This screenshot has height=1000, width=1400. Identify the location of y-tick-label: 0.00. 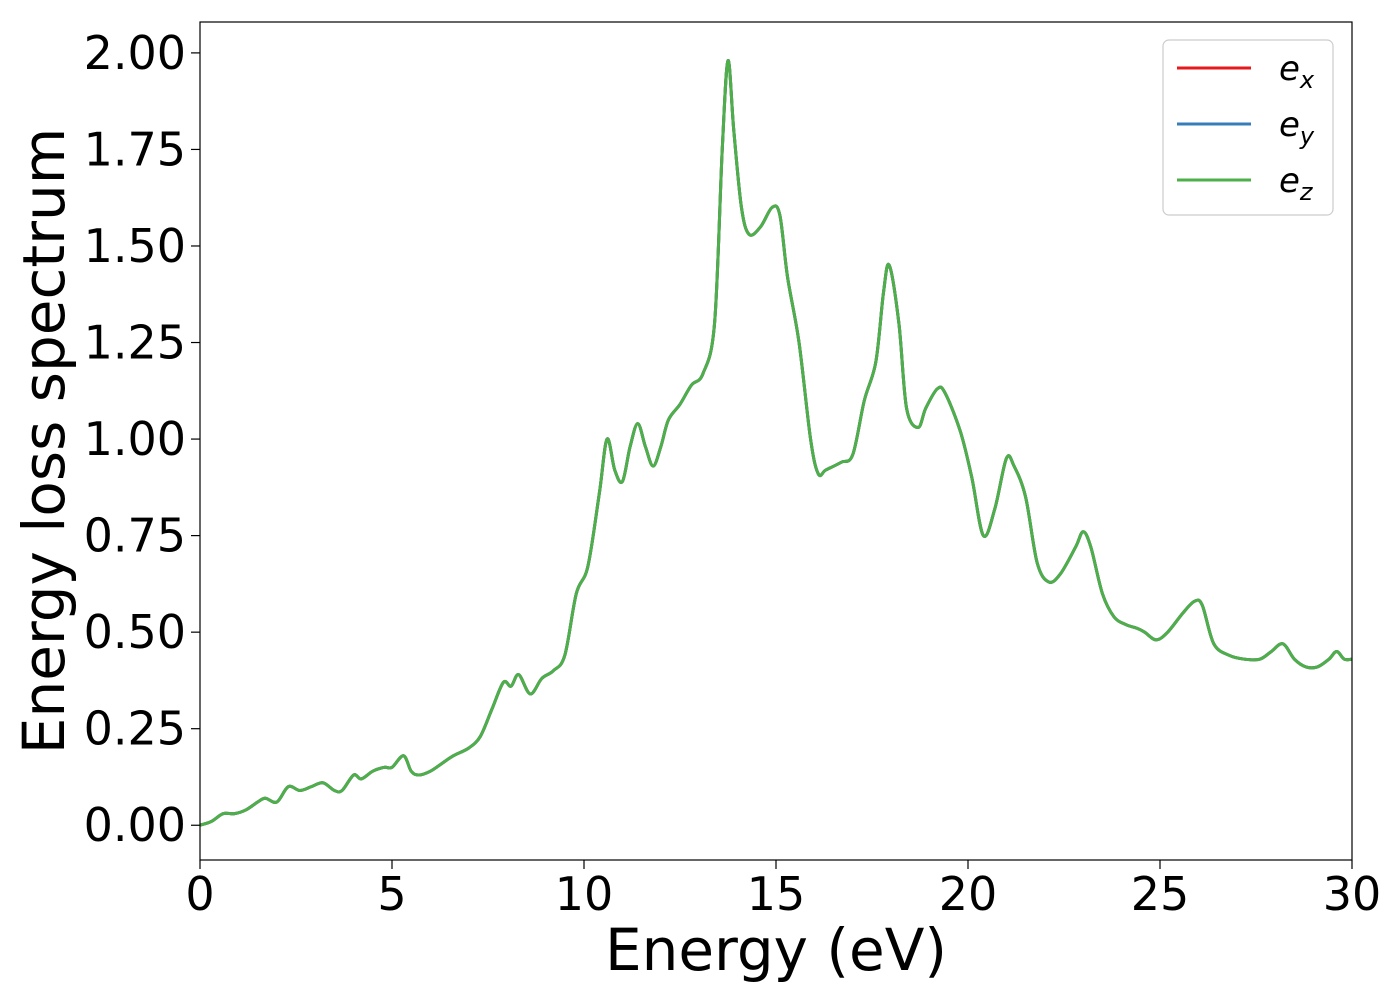
(135, 825).